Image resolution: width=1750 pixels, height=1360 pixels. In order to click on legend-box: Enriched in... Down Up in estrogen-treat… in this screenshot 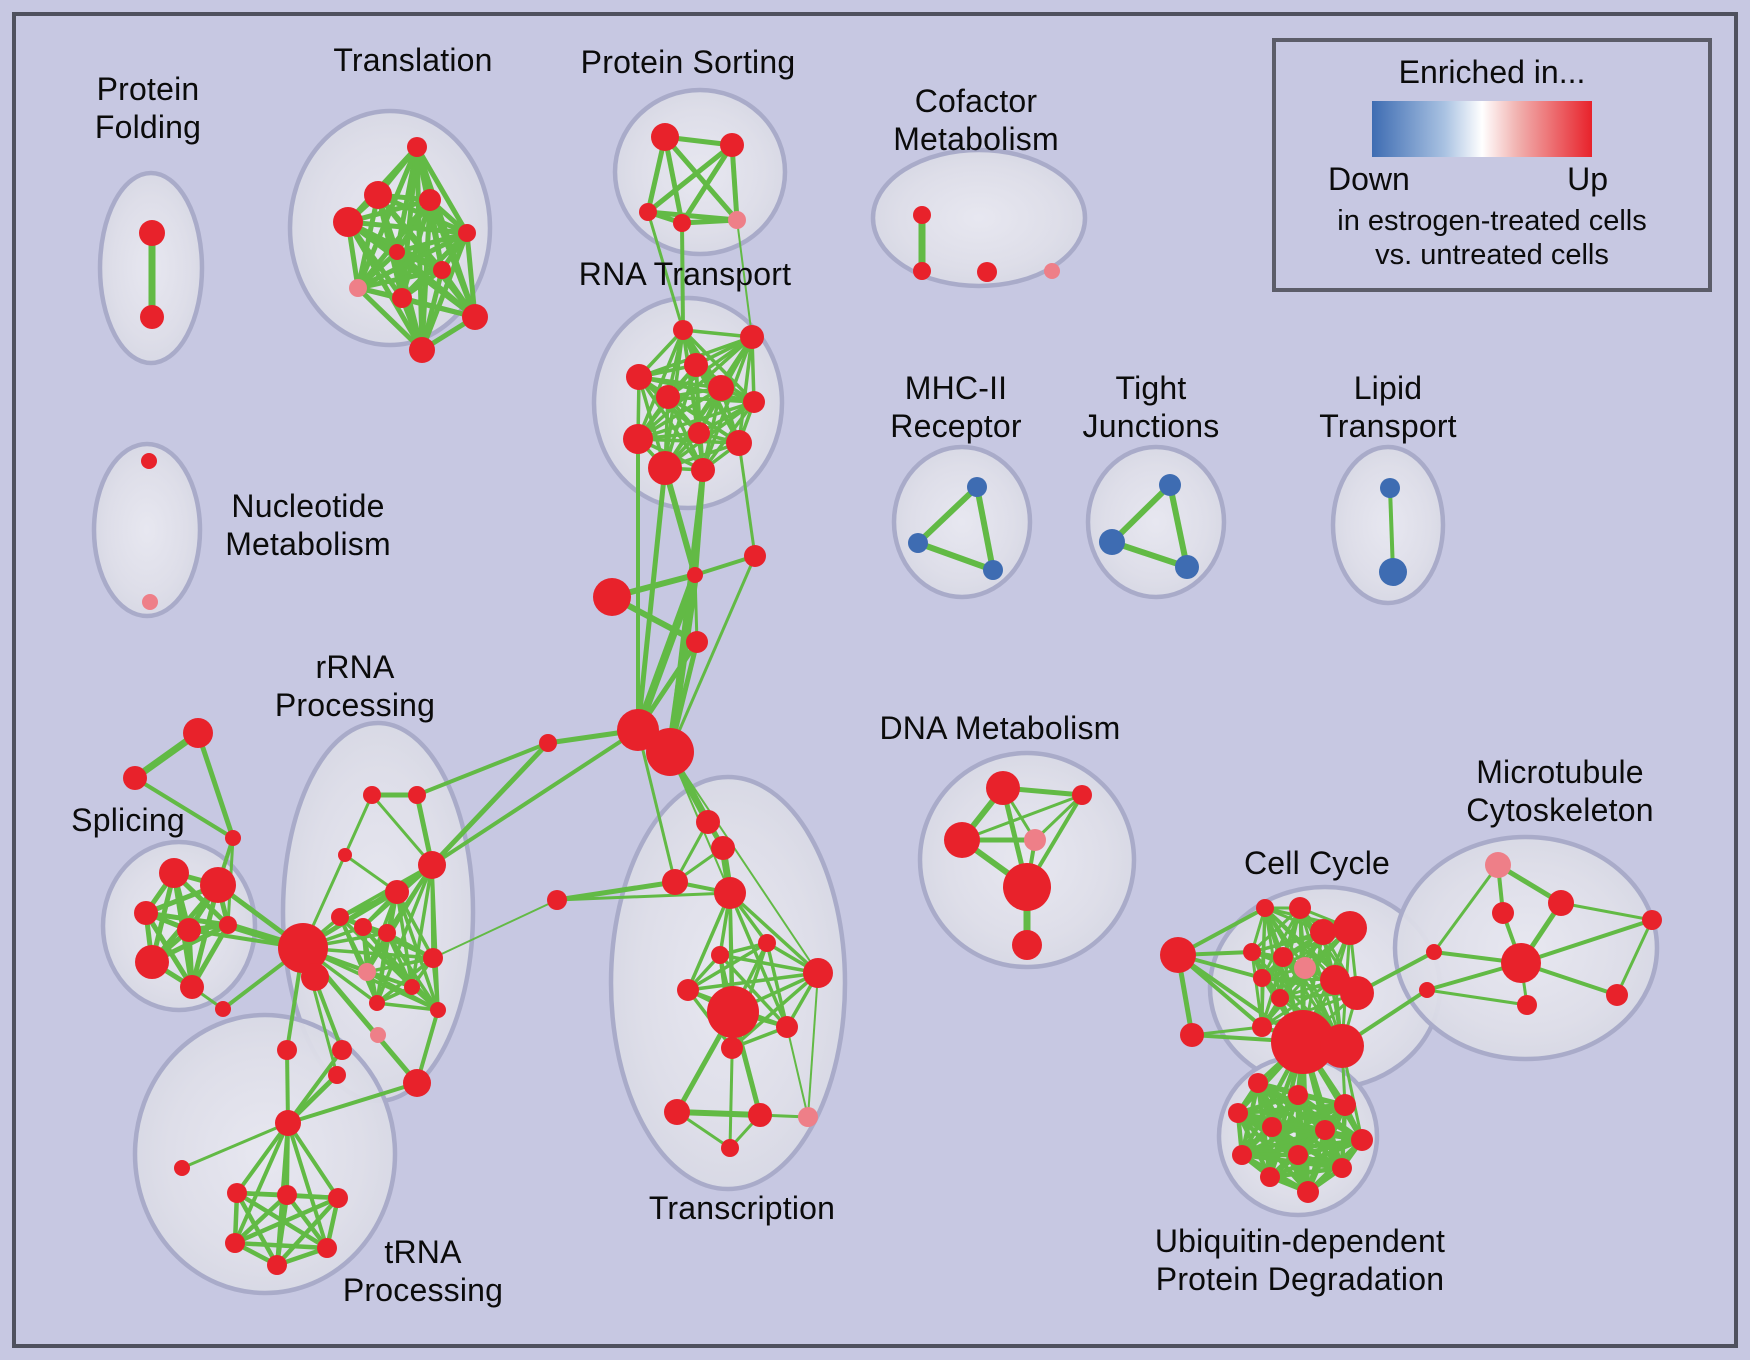, I will do `click(1492, 165)`.